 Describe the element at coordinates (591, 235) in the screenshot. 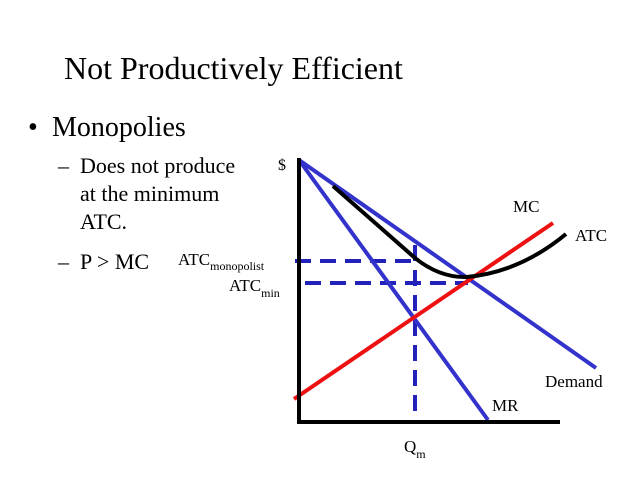

I see `atc-label: ATC` at that location.